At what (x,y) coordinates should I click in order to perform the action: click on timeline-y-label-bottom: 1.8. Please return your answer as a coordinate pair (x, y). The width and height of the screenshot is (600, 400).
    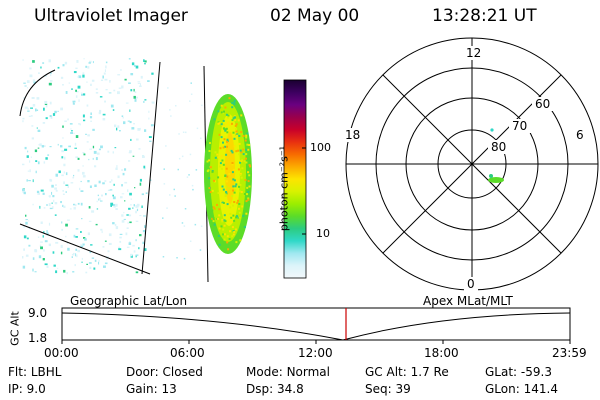
    Looking at the image, I should click on (38, 338).